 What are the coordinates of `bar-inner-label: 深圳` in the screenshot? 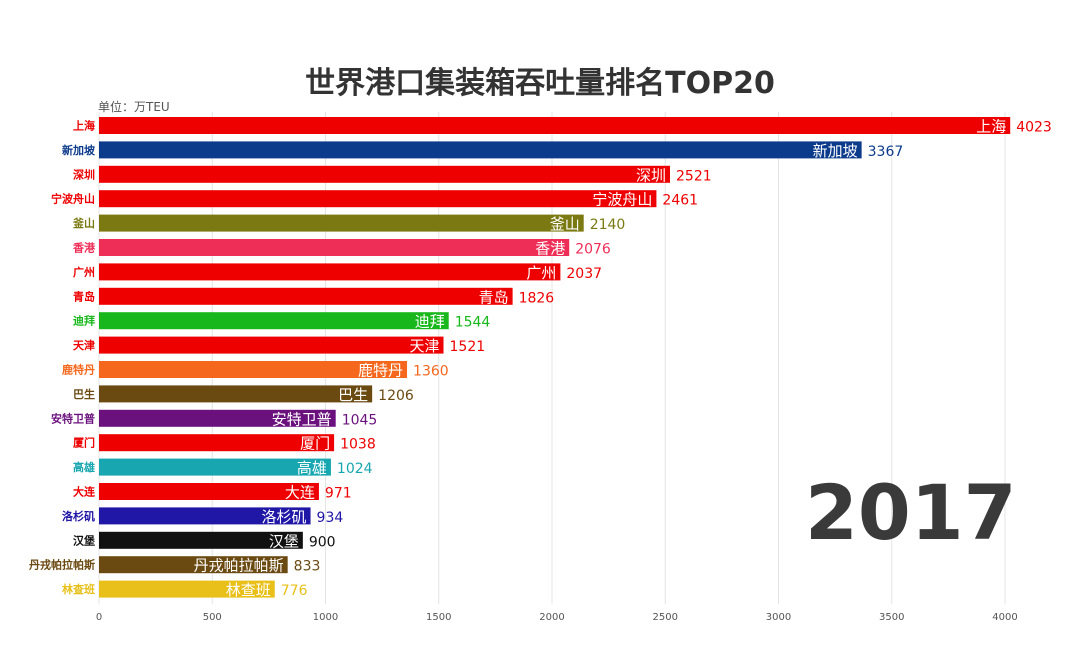 It's located at (651, 175).